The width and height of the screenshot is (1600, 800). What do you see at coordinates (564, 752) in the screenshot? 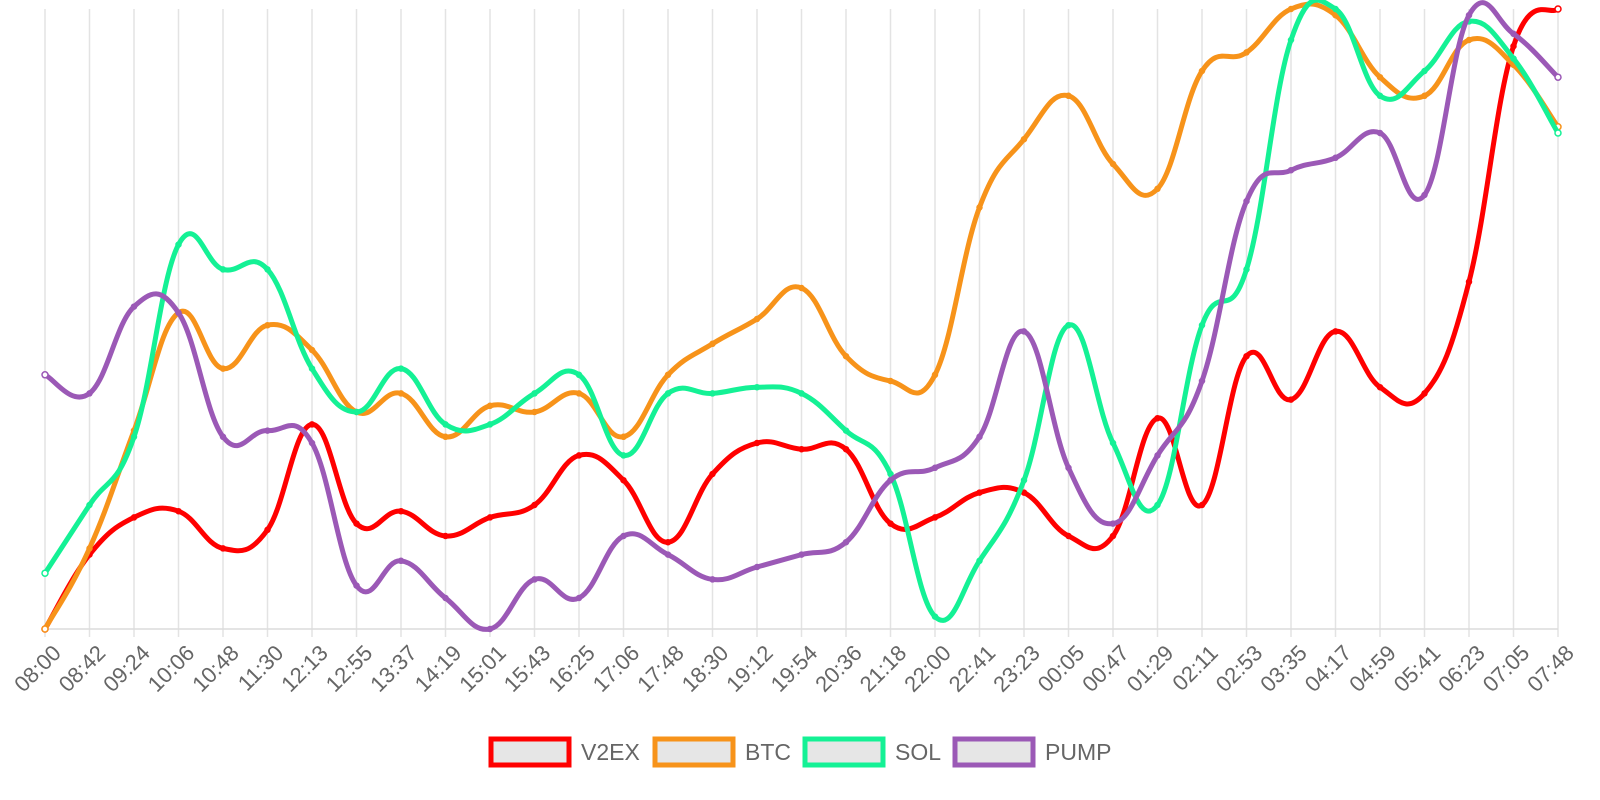
I see `legend-item-v2ex: V2EX` at bounding box center [564, 752].